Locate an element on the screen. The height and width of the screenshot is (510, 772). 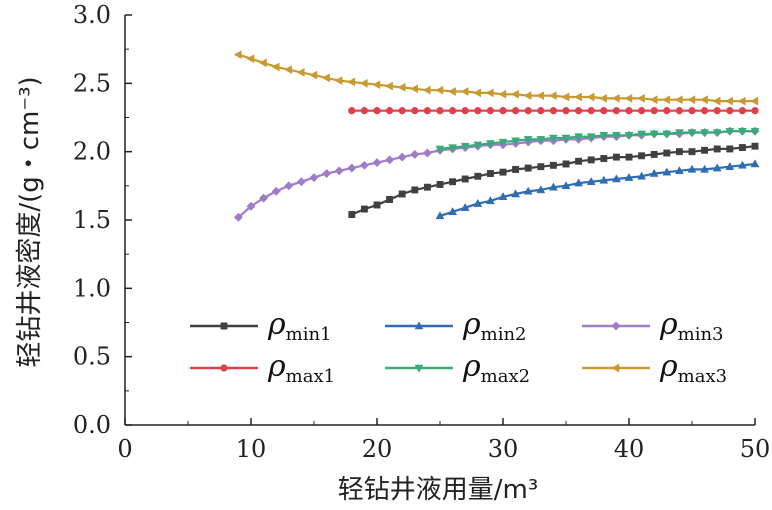
x-tick-label: 0 is located at coordinates (124, 449).